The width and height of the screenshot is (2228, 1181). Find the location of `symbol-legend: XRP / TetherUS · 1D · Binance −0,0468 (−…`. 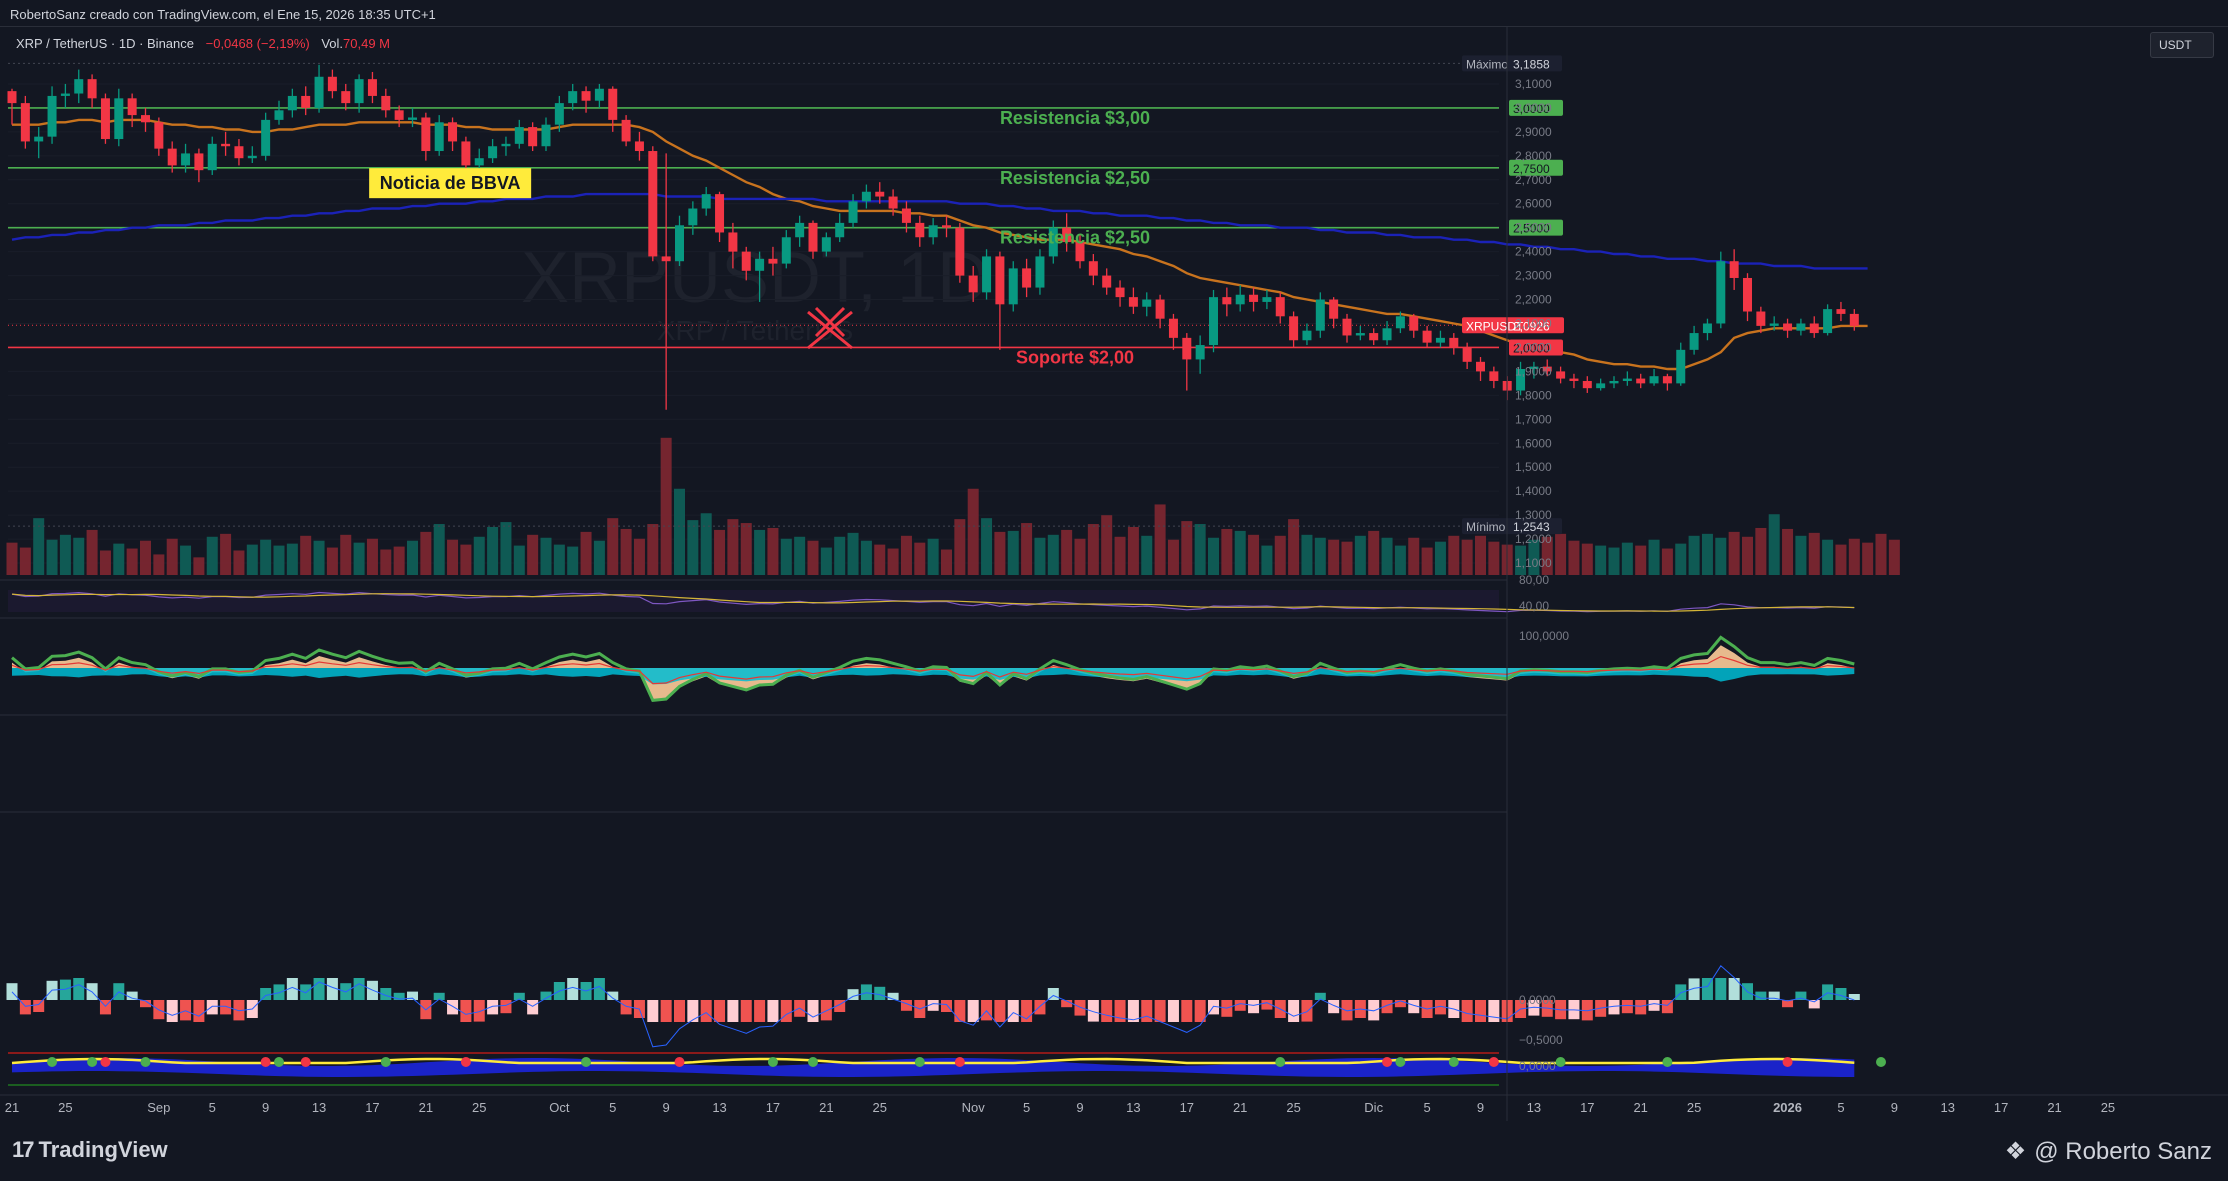

symbol-legend: XRP / TetherUS · 1D · Binance −0,0468 (−… is located at coordinates (203, 43).